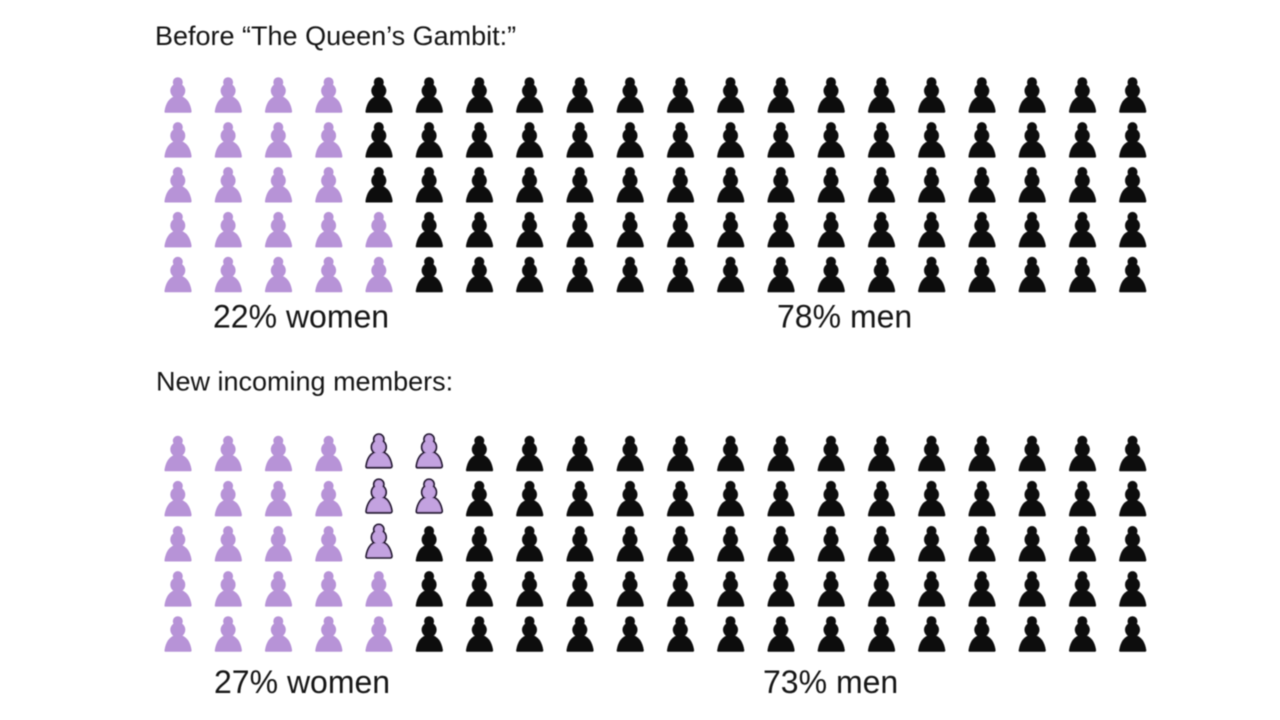  I want to click on svg-text: 73% men, so click(830, 682).